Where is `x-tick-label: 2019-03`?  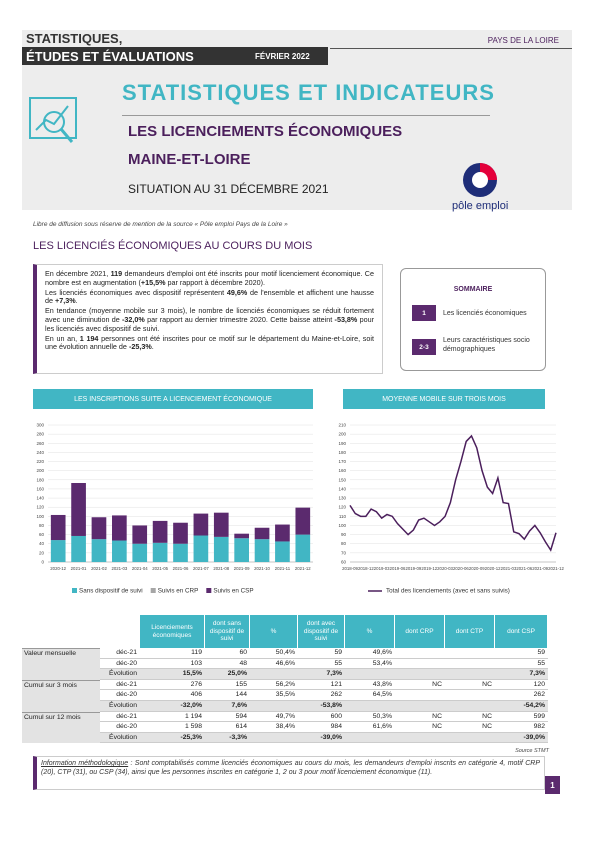
x-tick-label: 2019-03 is located at coordinates (382, 568).